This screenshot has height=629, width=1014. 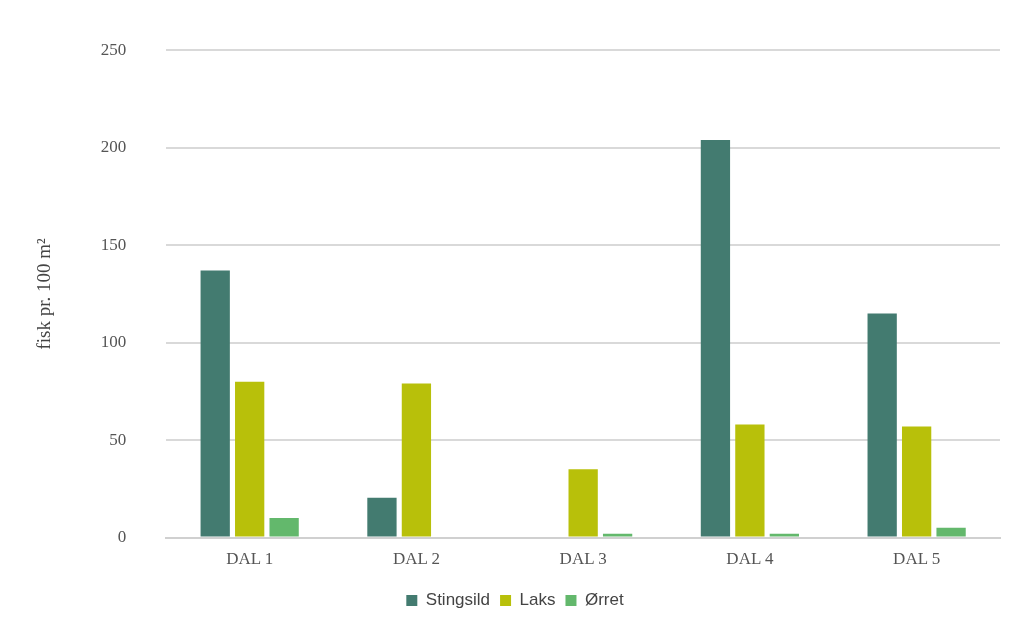 I want to click on legend-label: Ørret, so click(x=604, y=600).